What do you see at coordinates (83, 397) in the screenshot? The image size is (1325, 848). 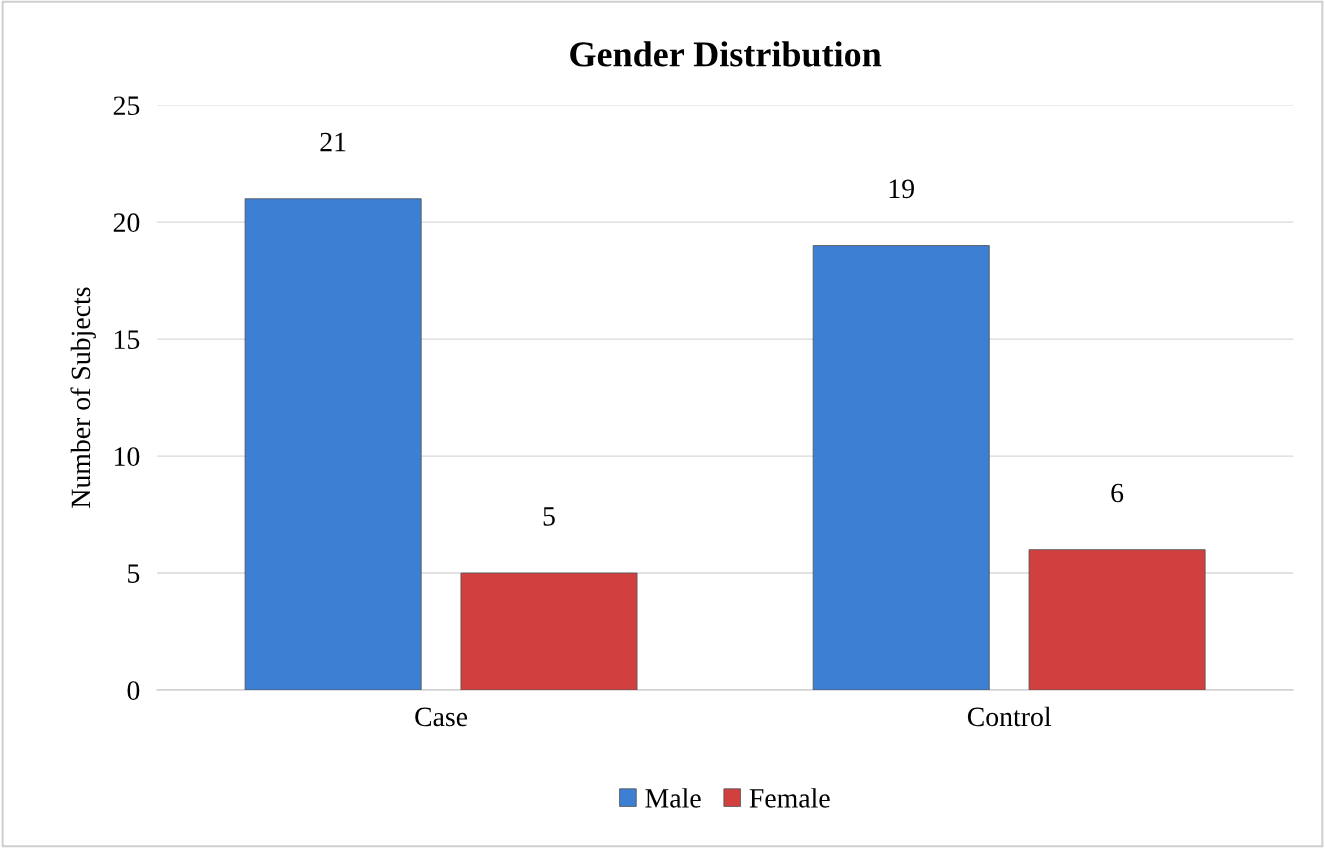 I see `y-axis-title: Number of Subjects` at bounding box center [83, 397].